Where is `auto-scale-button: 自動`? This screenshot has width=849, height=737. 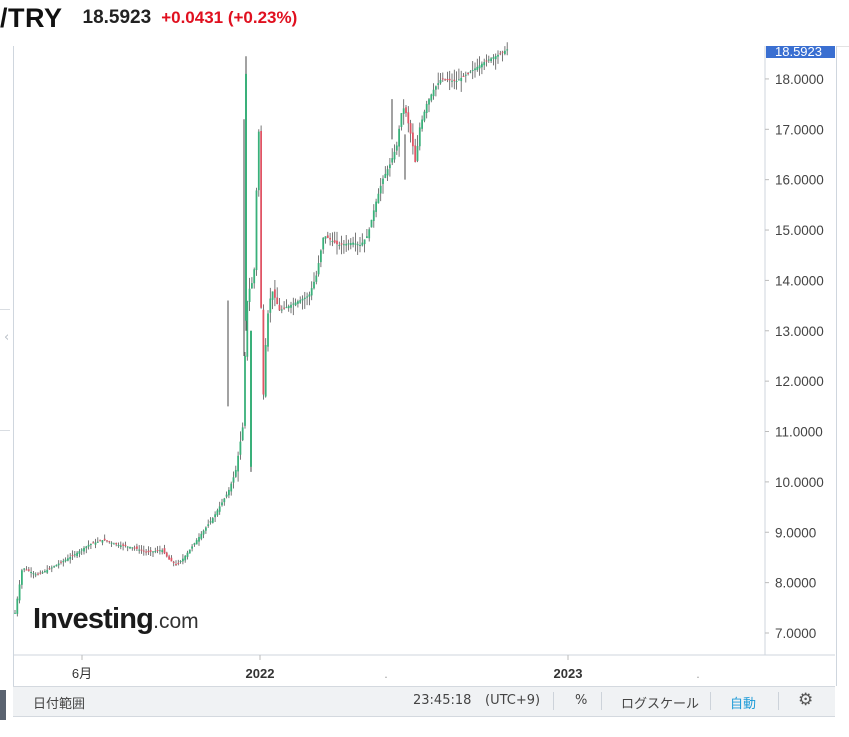 auto-scale-button: 自動 is located at coordinates (743, 704).